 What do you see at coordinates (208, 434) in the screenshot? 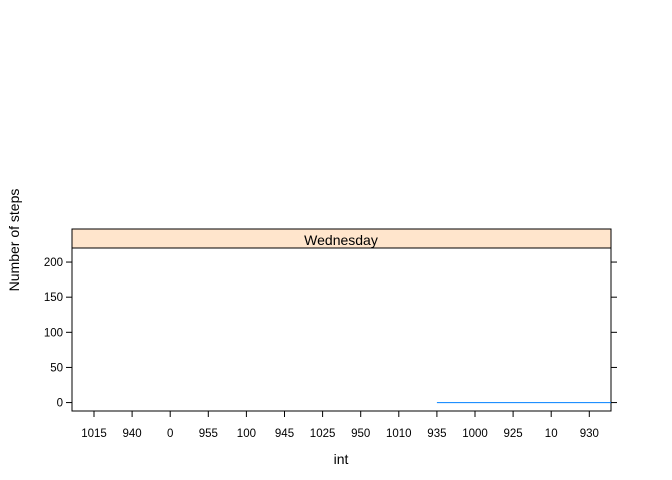
I see `x-tick-label: 955` at bounding box center [208, 434].